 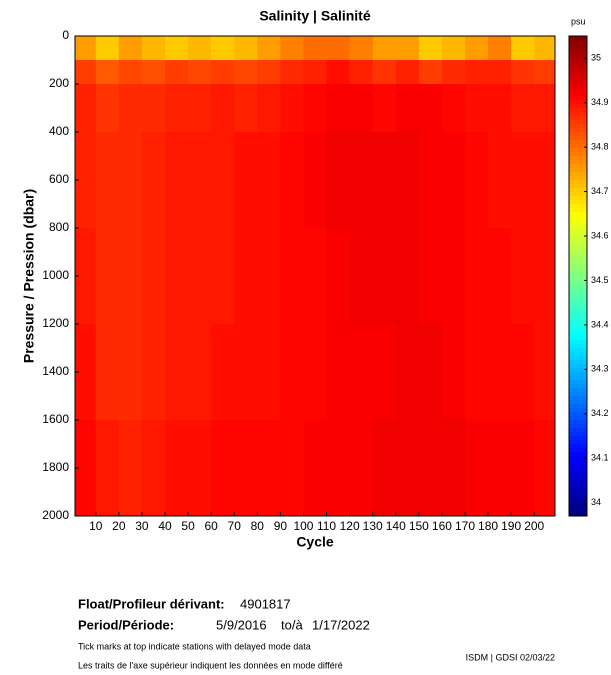 I want to click on colorbar-tick-label: 34.9, so click(x=600, y=102).